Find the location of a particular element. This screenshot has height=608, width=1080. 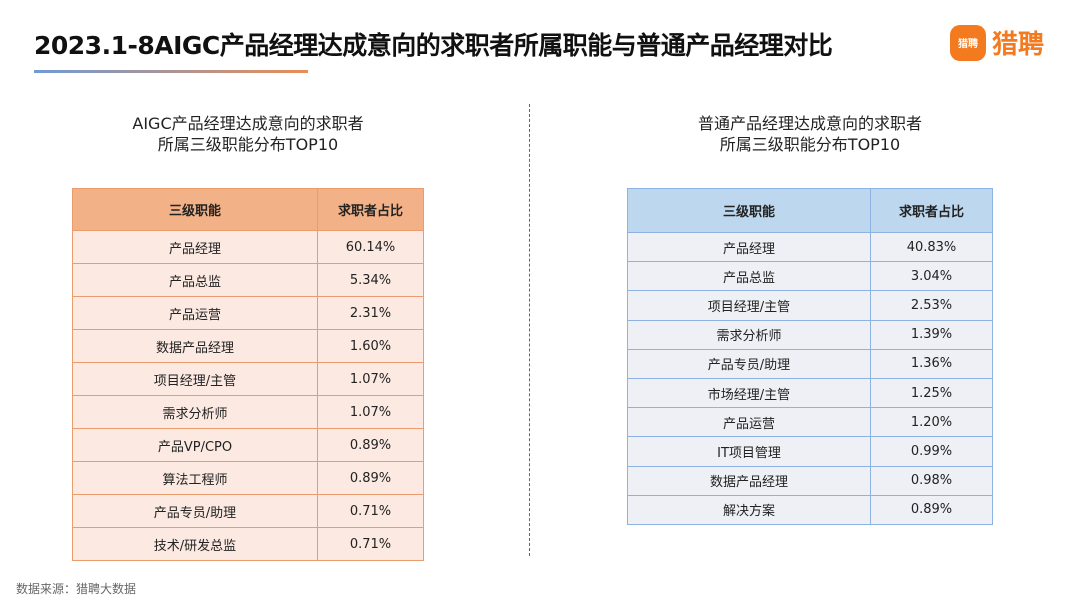

right-subtitle-line2: 所属三级职能分布TOP10 is located at coordinates (810, 144).